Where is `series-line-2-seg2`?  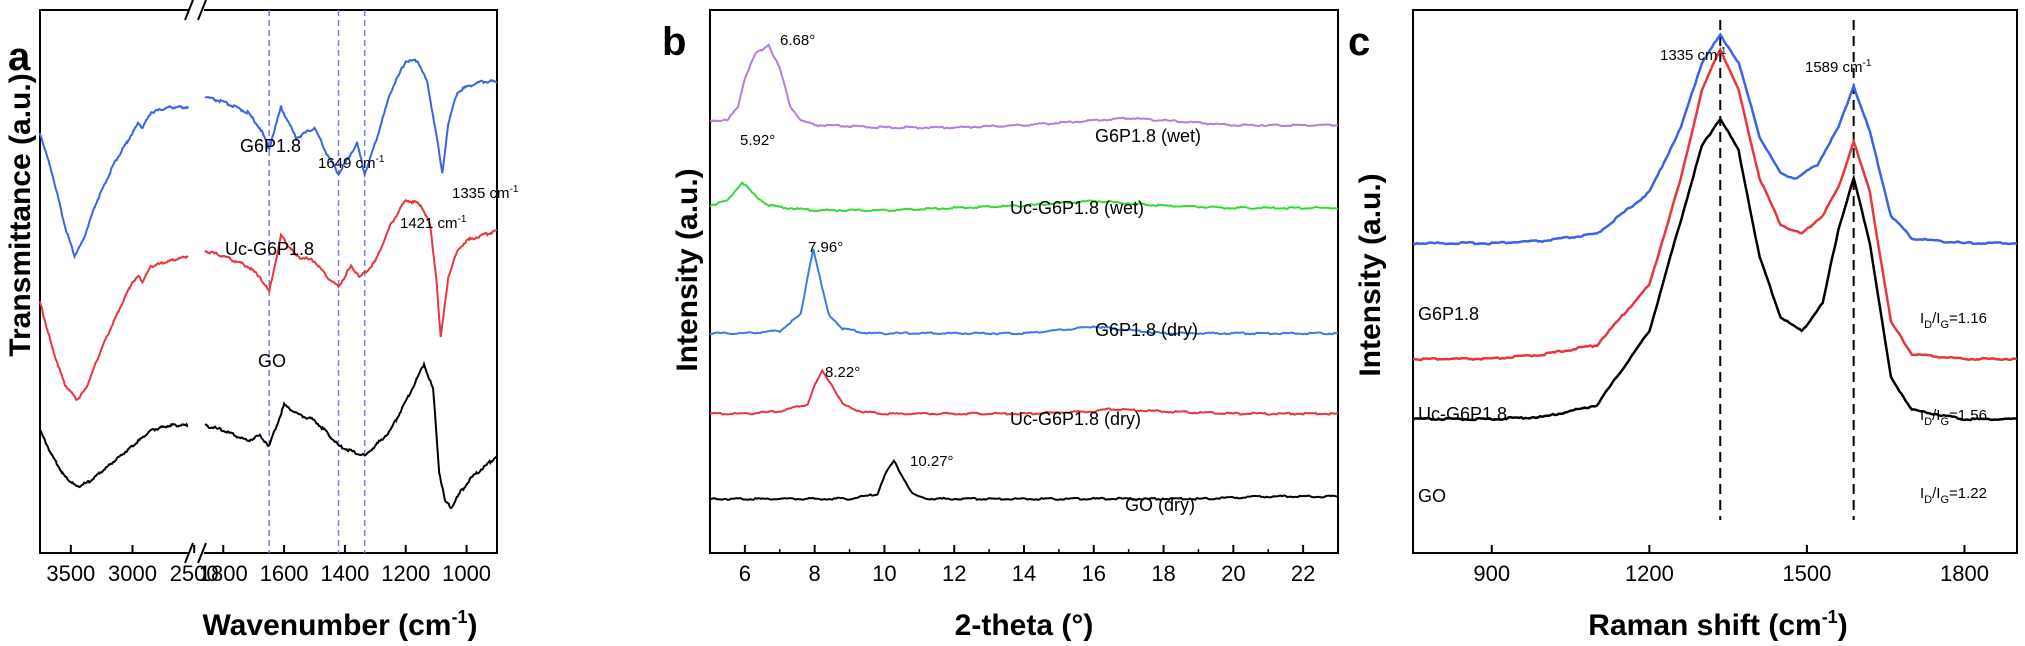
series-line-2-seg2 is located at coordinates (351, 434).